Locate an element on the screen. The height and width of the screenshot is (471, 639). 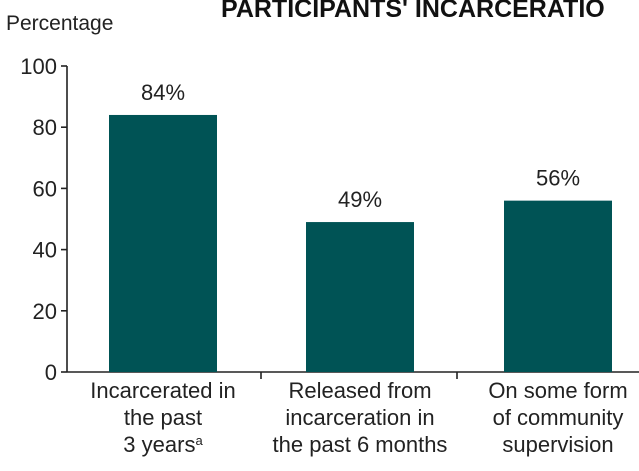
y-tick-label: 60 is located at coordinates (45, 188).